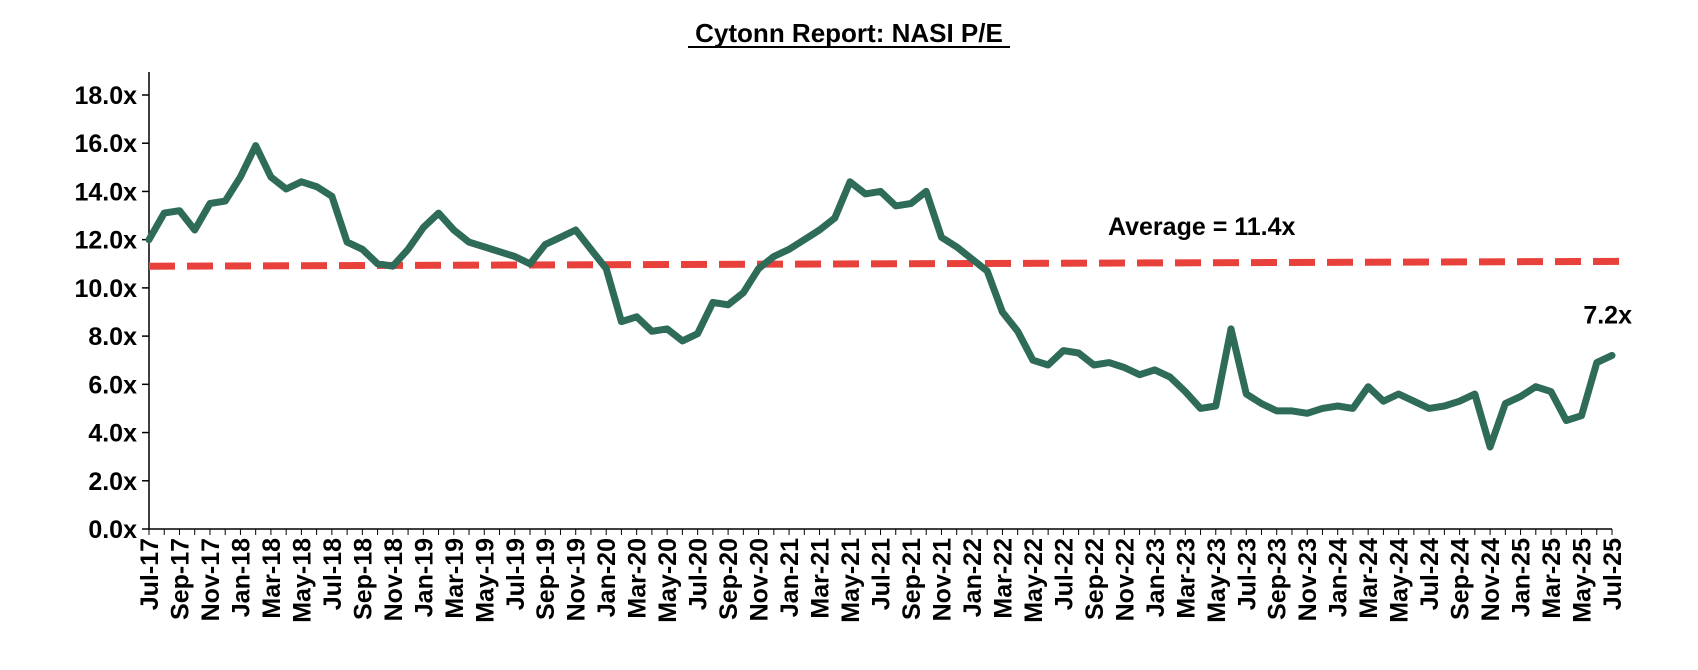 This screenshot has height=670, width=1698. Describe the element at coordinates (1613, 574) in the screenshot. I see `x-tick-label: Jul-25` at that location.